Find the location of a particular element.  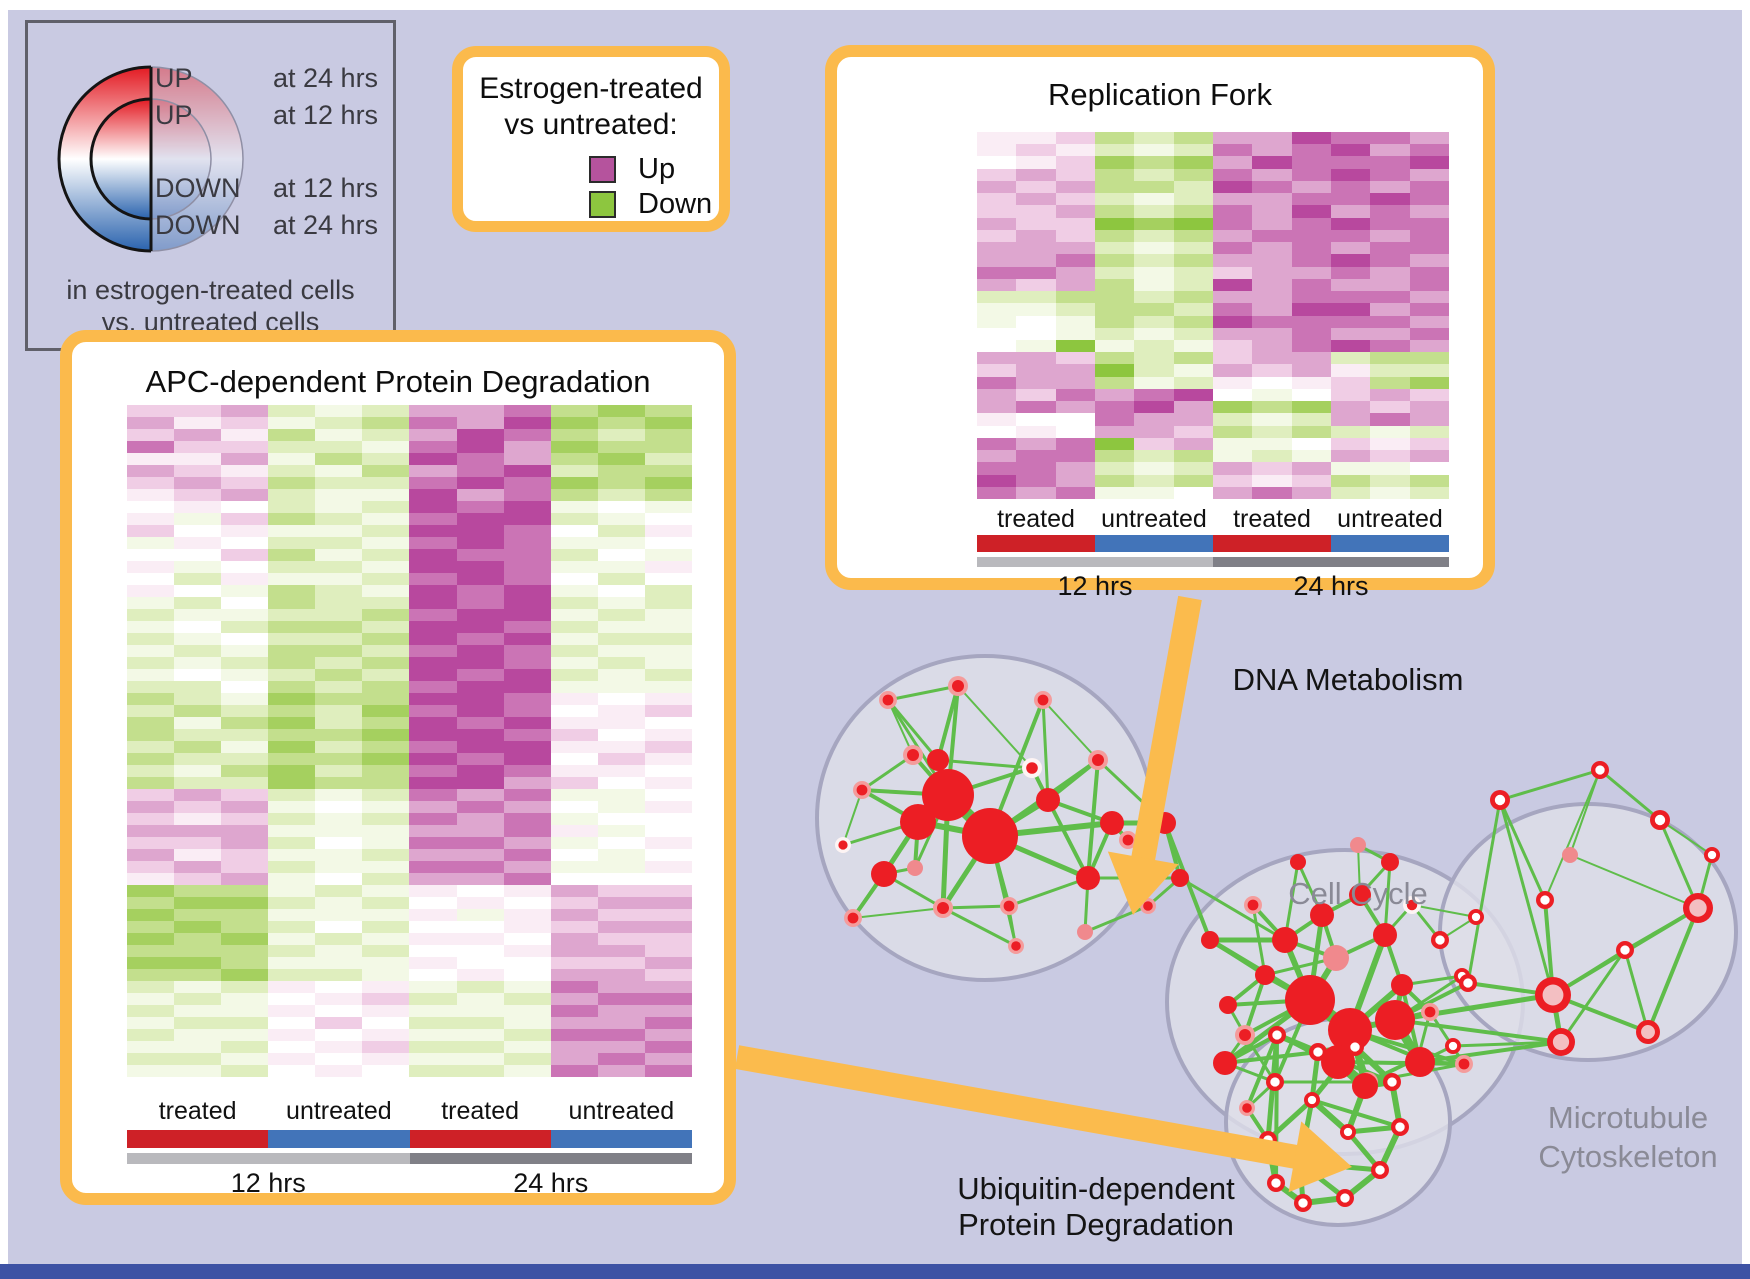

apc-panel-title: APC-dependent Protein Degradation is located at coordinates (398, 381).